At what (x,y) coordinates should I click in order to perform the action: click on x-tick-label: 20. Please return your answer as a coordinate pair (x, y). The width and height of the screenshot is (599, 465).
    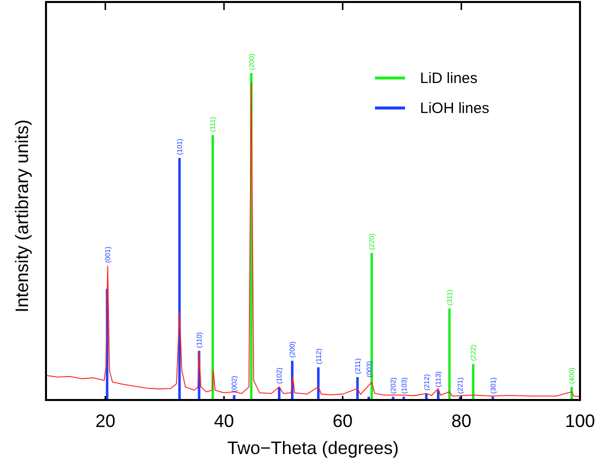
    Looking at the image, I should click on (105, 421).